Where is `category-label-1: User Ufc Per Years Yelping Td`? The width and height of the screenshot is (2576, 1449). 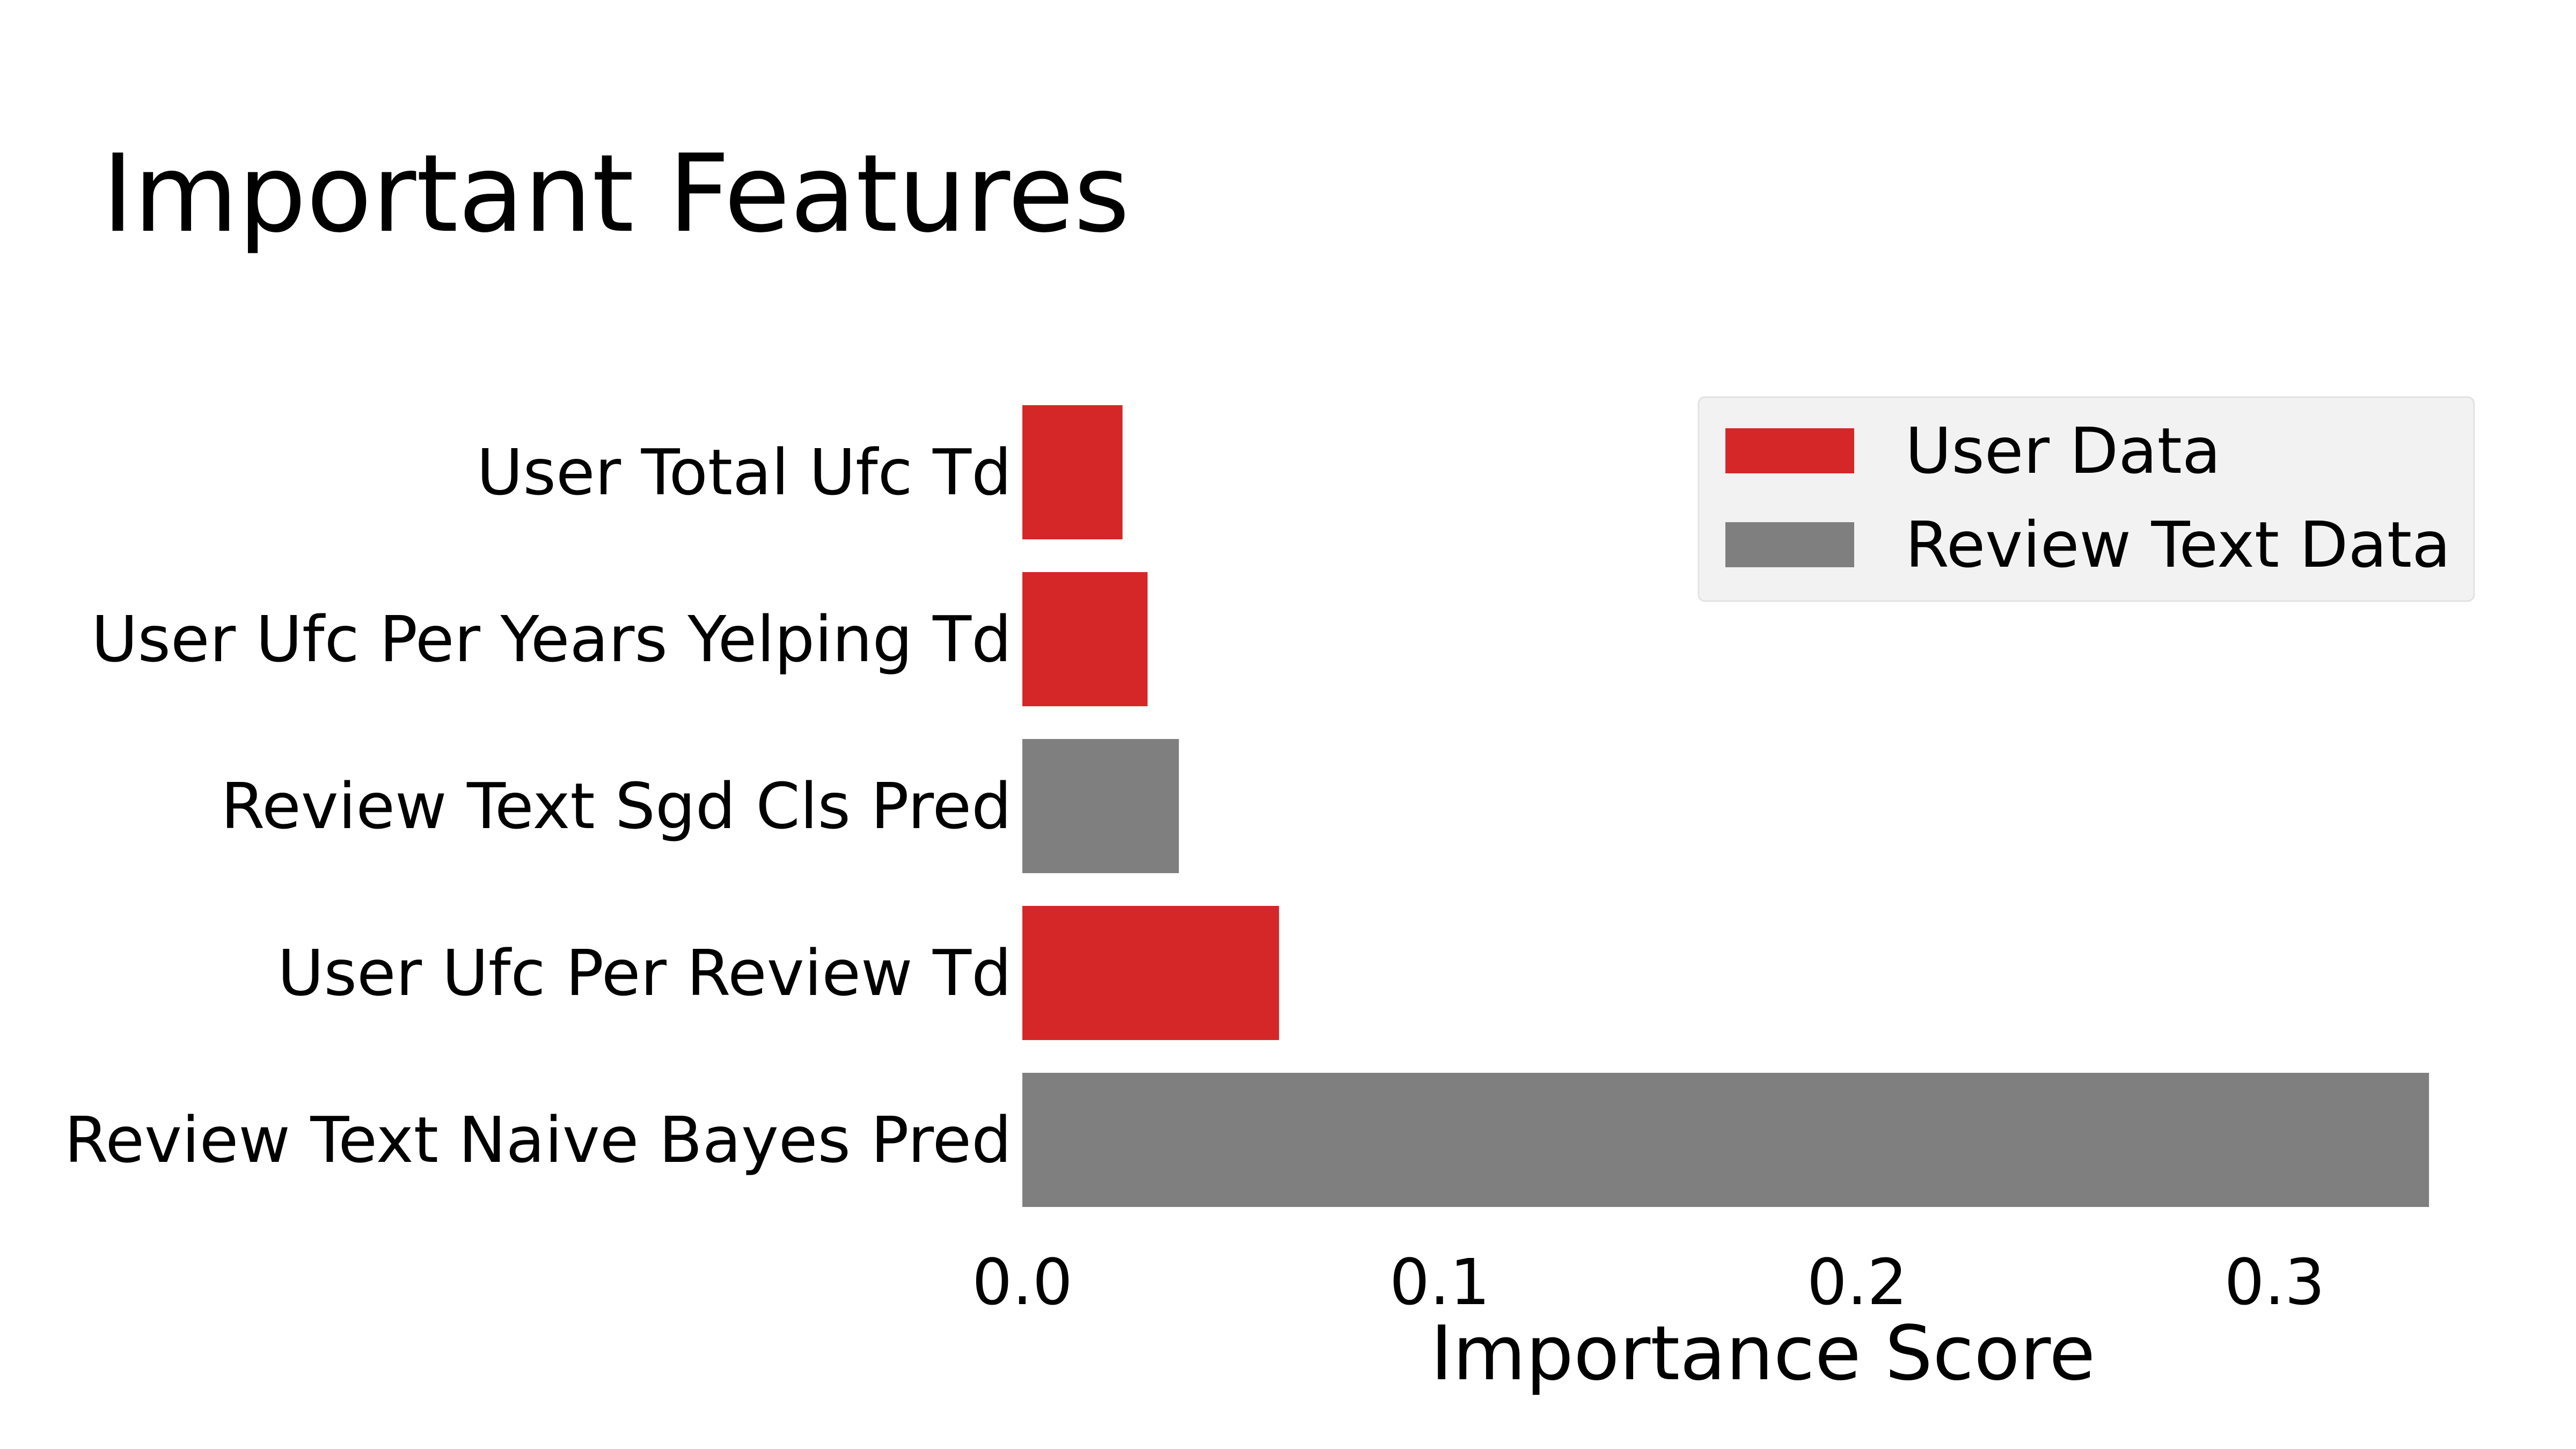 category-label-1: User Ufc Per Years Yelping Td is located at coordinates (551, 639).